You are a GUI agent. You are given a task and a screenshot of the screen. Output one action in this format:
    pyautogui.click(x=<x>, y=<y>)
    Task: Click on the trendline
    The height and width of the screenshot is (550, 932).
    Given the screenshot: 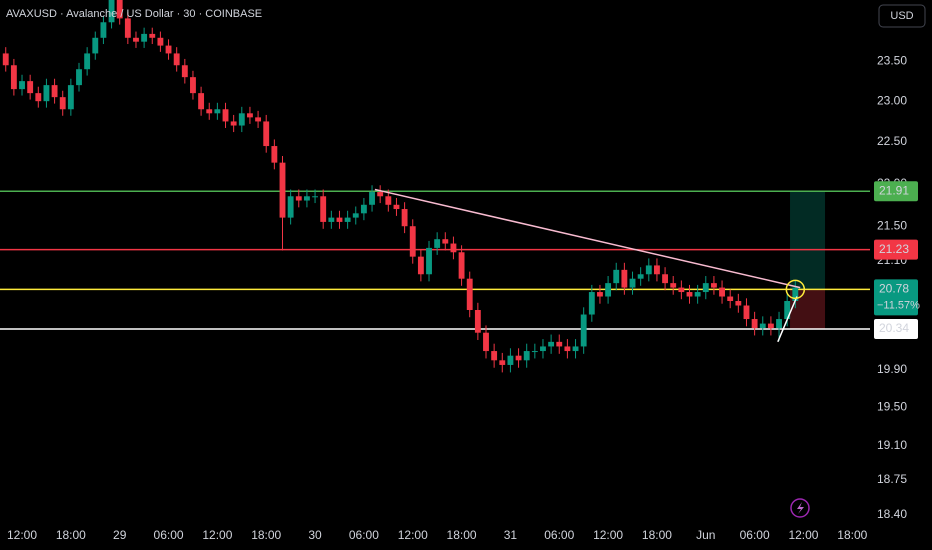 What is the action you would take?
    pyautogui.click(x=787, y=319)
    